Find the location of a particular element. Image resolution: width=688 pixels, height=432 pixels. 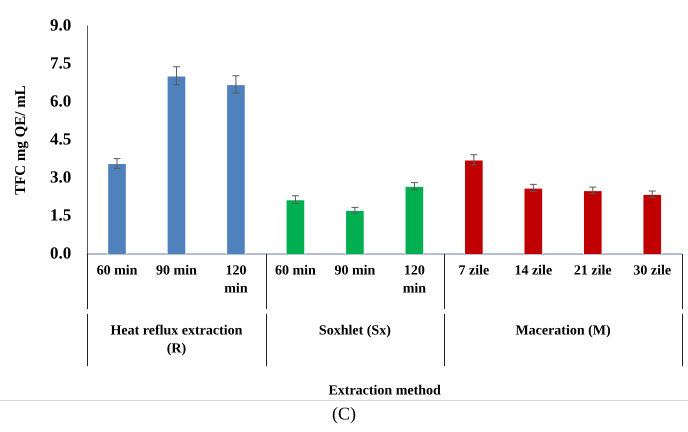

y-axis-title: TFC mg QE/ mL is located at coordinates (20, 140).